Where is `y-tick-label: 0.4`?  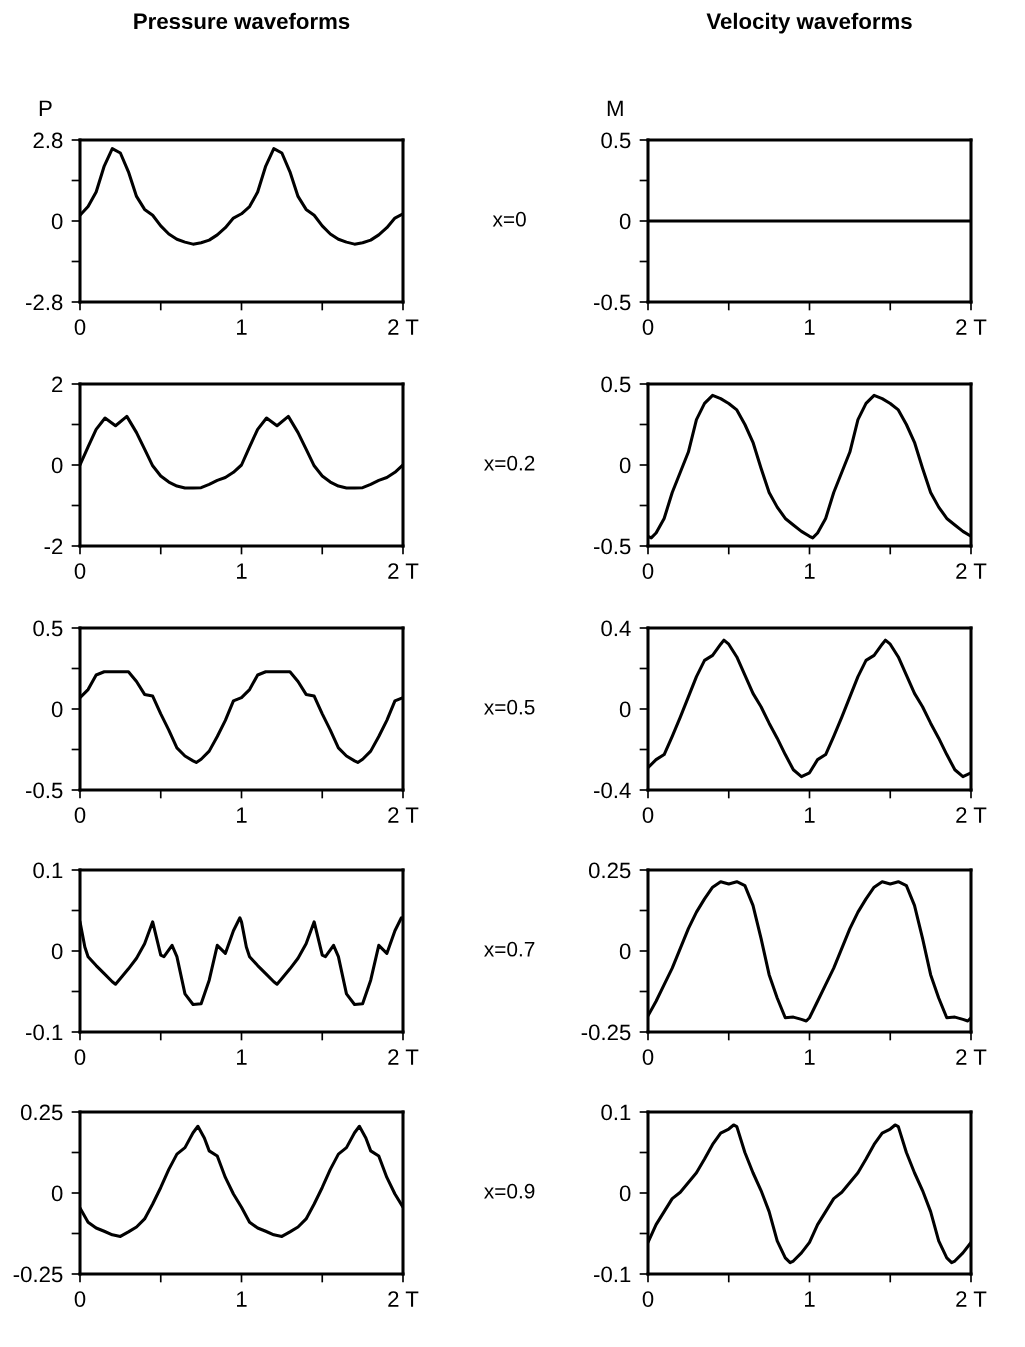
y-tick-label: 0.4 is located at coordinates (616, 628).